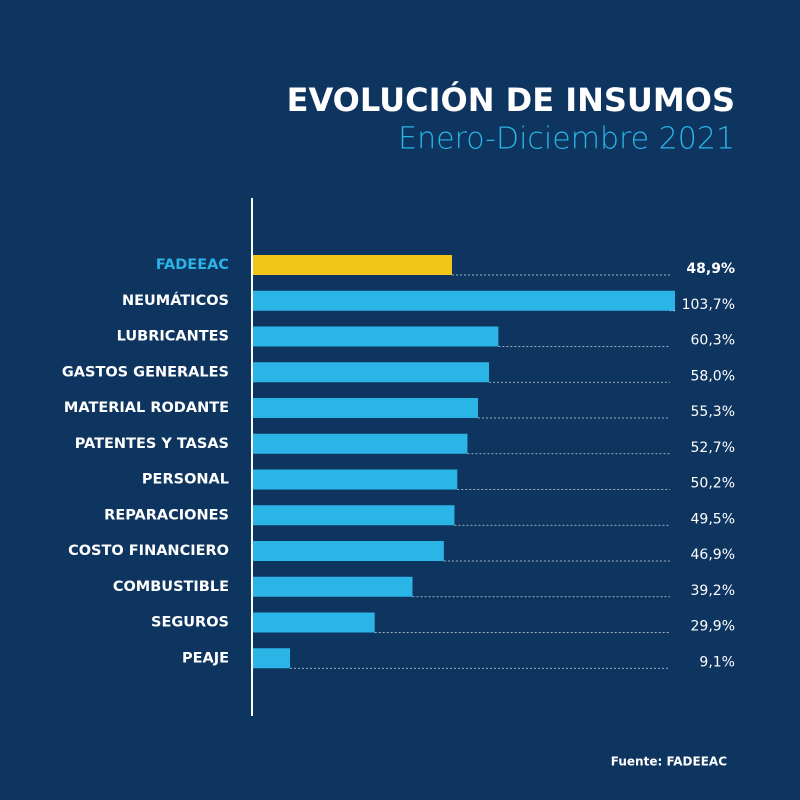 Image resolution: width=800 pixels, height=800 pixels. What do you see at coordinates (175, 300) in the screenshot?
I see `category-label: NEUMÁTICOS` at bounding box center [175, 300].